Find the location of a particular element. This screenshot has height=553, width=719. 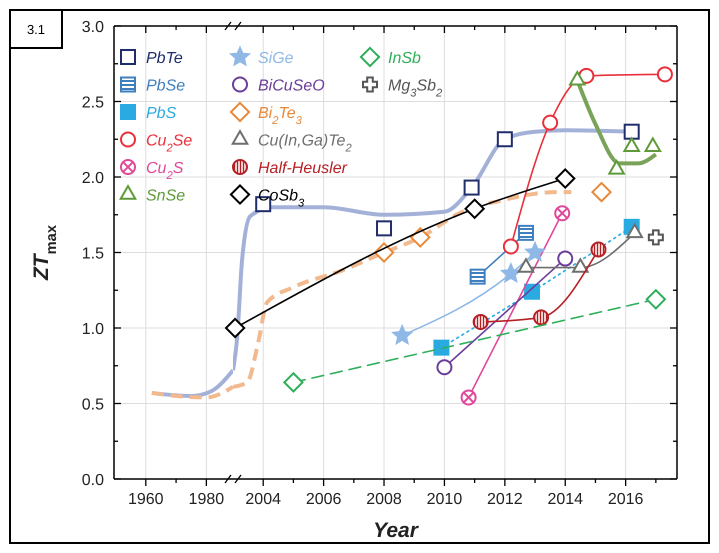

y-tick-label: 1.5 is located at coordinates (93, 254).